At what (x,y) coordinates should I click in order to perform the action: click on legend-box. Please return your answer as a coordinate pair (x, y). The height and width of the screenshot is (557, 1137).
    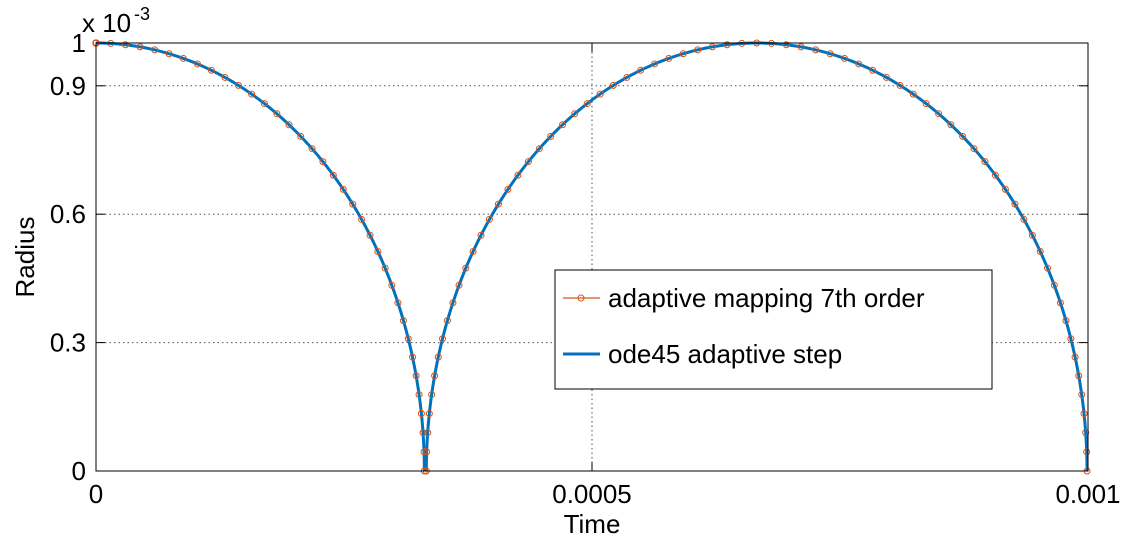
    Looking at the image, I should click on (773, 329).